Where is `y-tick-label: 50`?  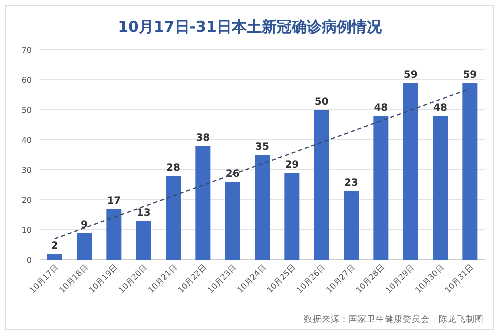 y-tick-label: 50 is located at coordinates (27, 110).